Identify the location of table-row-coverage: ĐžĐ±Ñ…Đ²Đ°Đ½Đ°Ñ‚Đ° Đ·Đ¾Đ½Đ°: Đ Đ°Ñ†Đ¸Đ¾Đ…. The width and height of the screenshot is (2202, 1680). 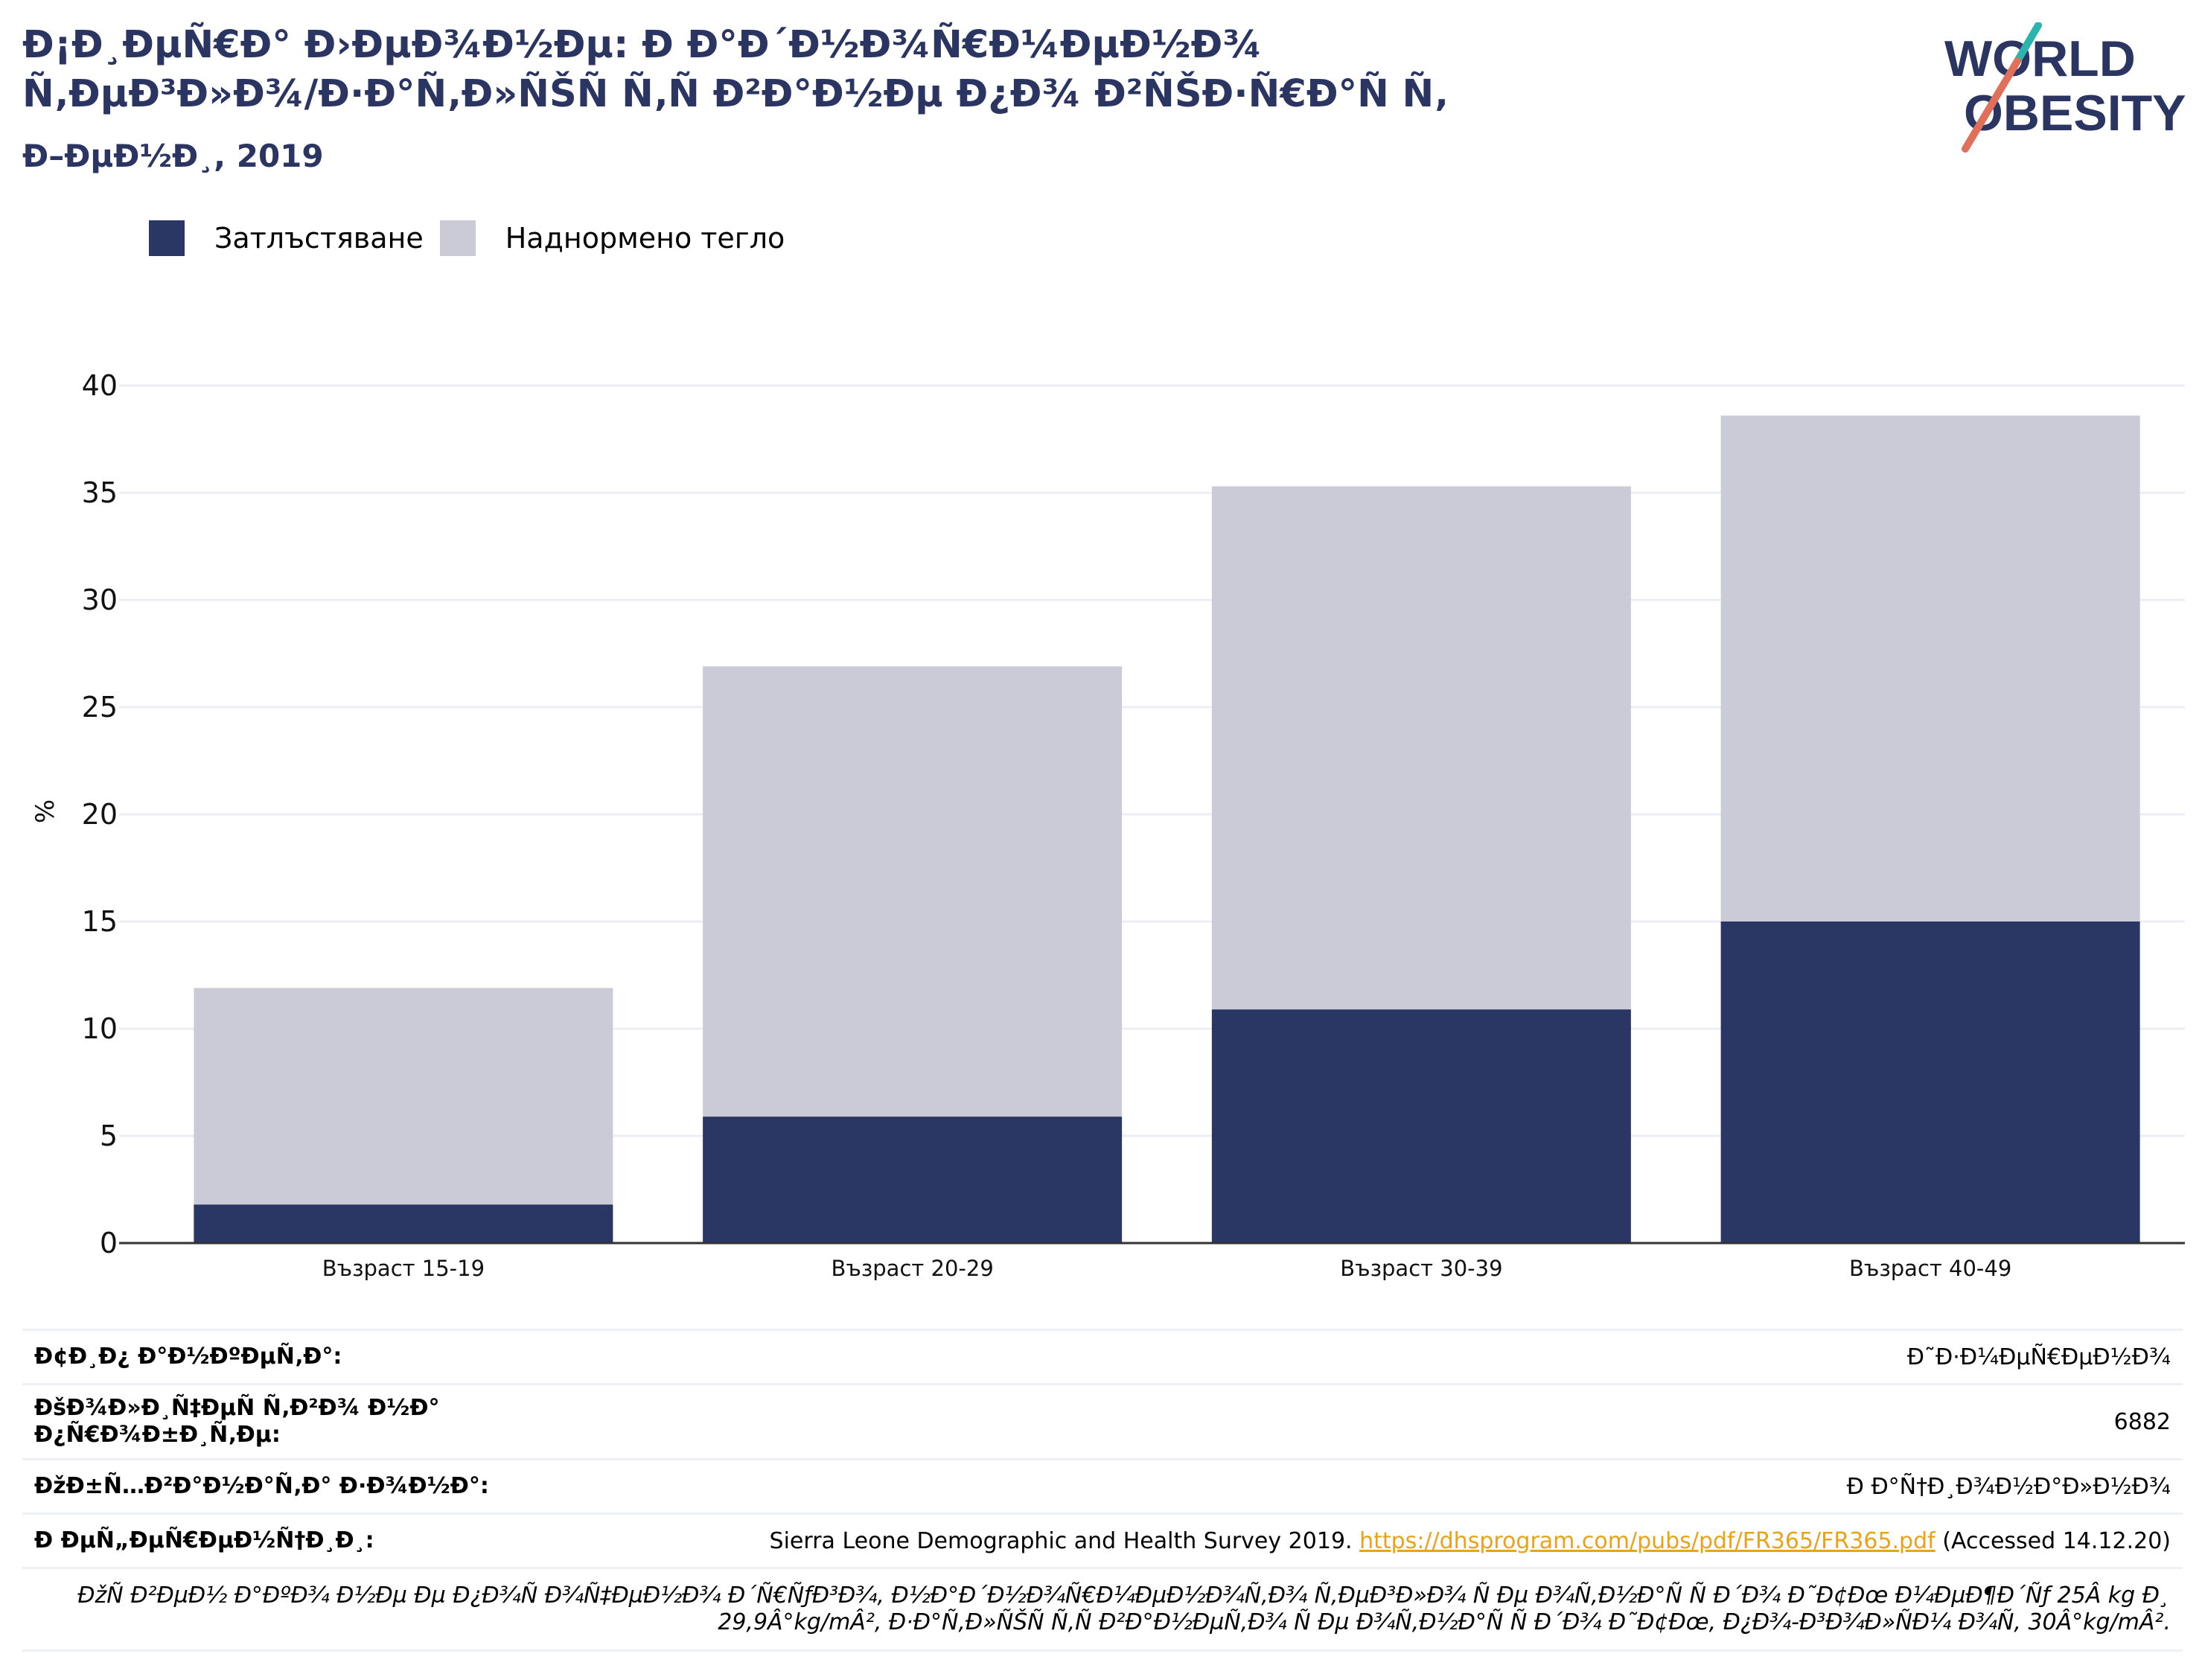
(1102, 1487).